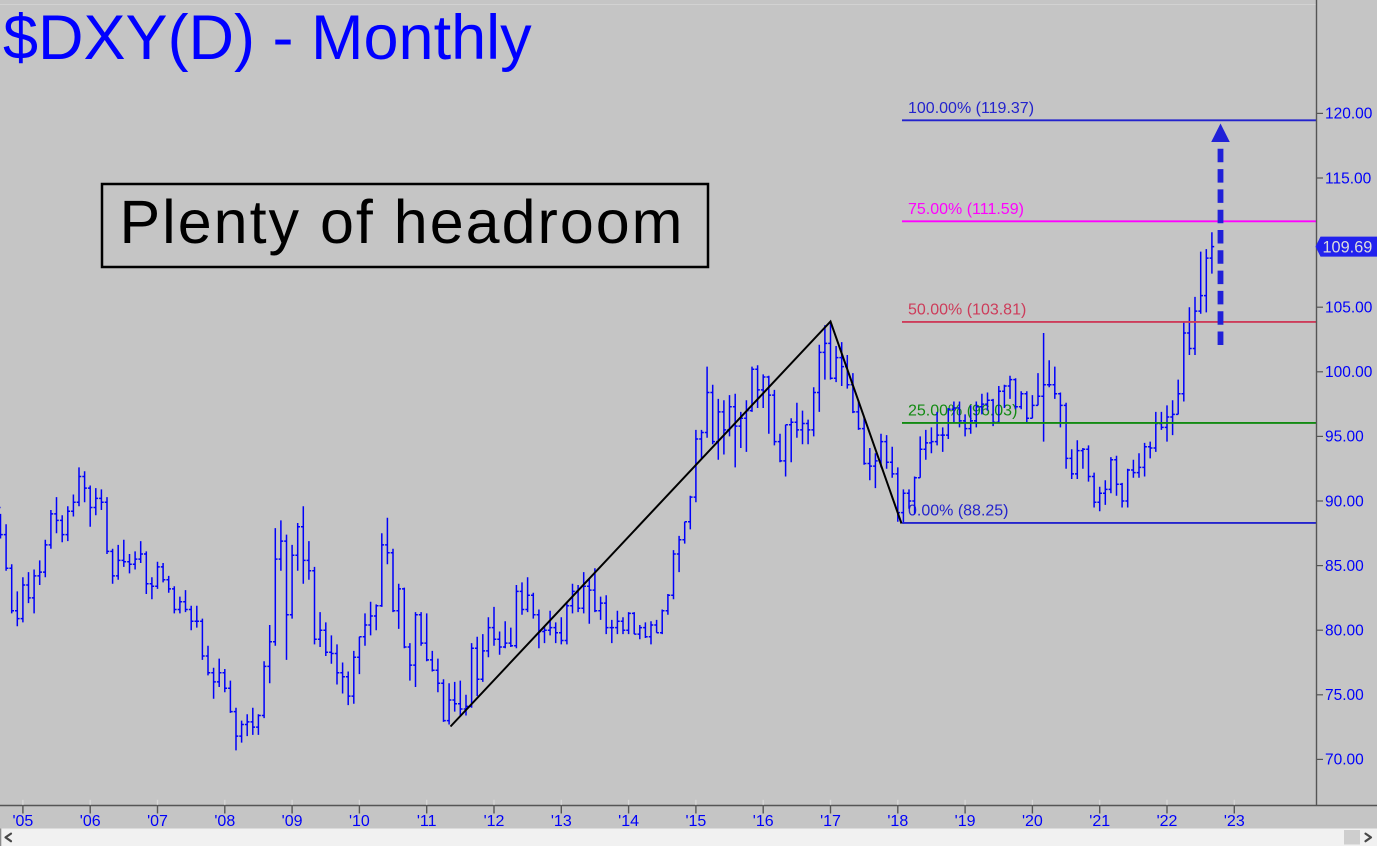 The height and width of the screenshot is (846, 1377). What do you see at coordinates (1167, 821) in the screenshot?
I see `svg-text: '22` at bounding box center [1167, 821].